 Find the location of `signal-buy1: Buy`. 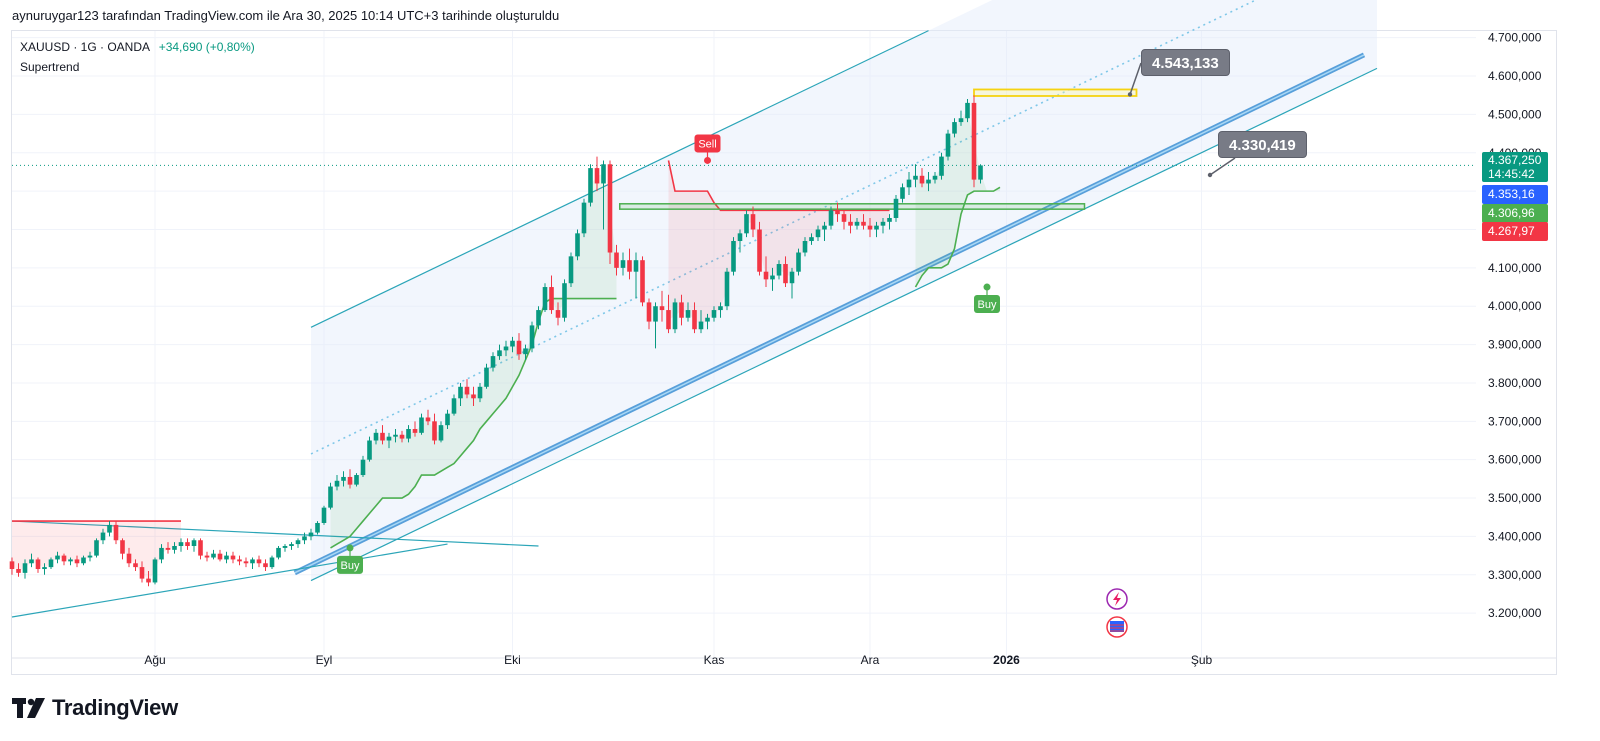

signal-buy1: Buy is located at coordinates (350, 559).